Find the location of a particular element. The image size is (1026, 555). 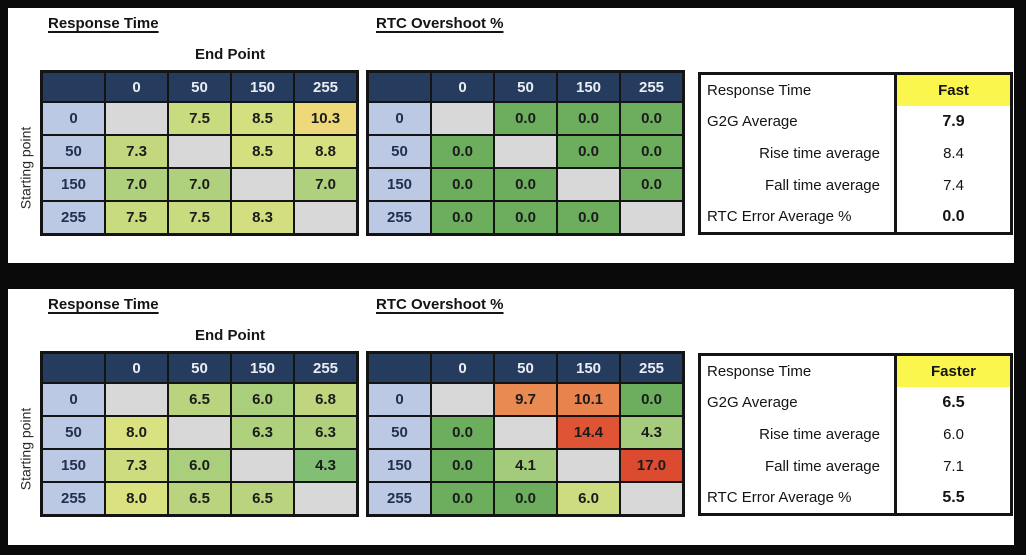

summary-row-value: 7.4 is located at coordinates (953, 185).